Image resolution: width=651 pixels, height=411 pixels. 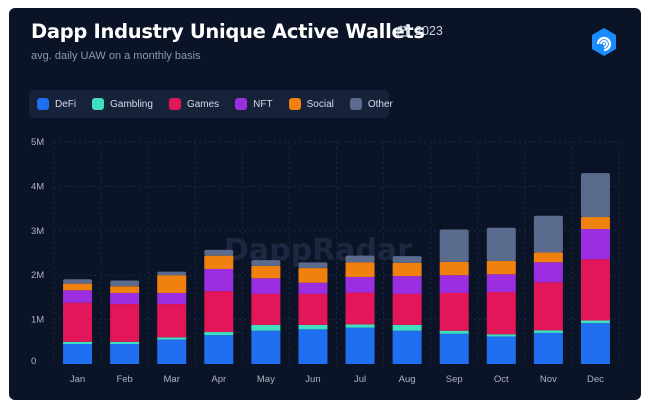 I want to click on legend-item-defi: DeFi, so click(x=56, y=104).